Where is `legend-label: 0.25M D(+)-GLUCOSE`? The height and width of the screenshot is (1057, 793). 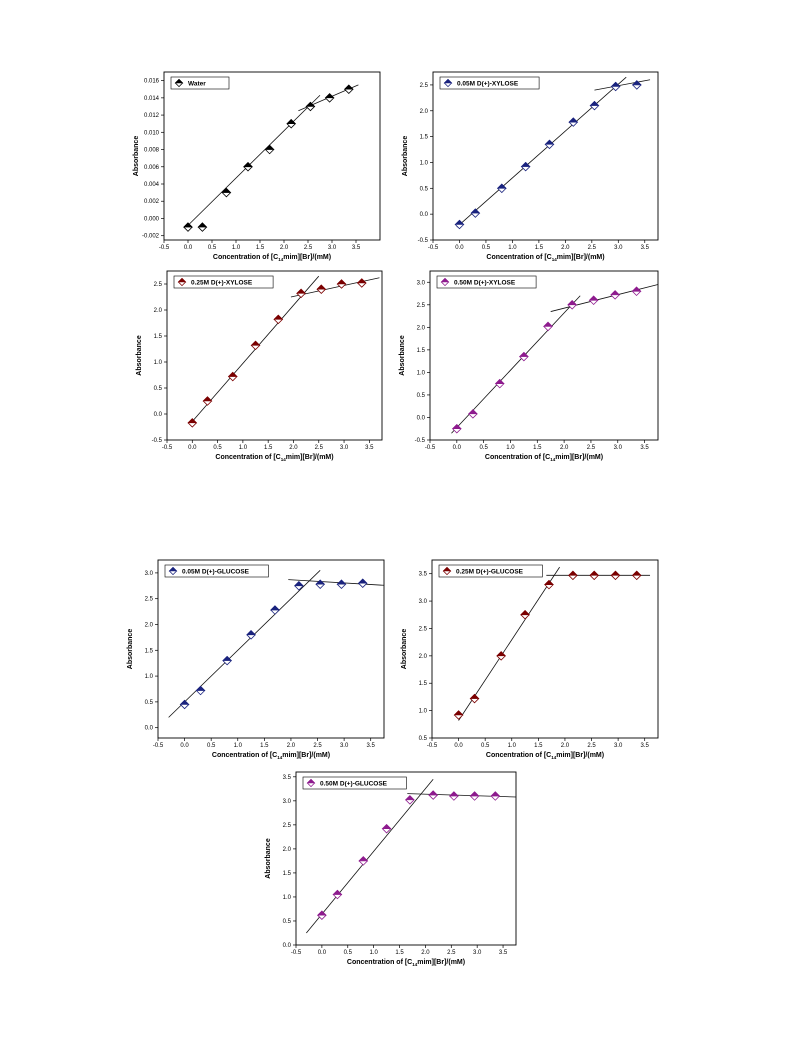 legend-label: 0.25M D(+)-GLUCOSE is located at coordinates (490, 572).